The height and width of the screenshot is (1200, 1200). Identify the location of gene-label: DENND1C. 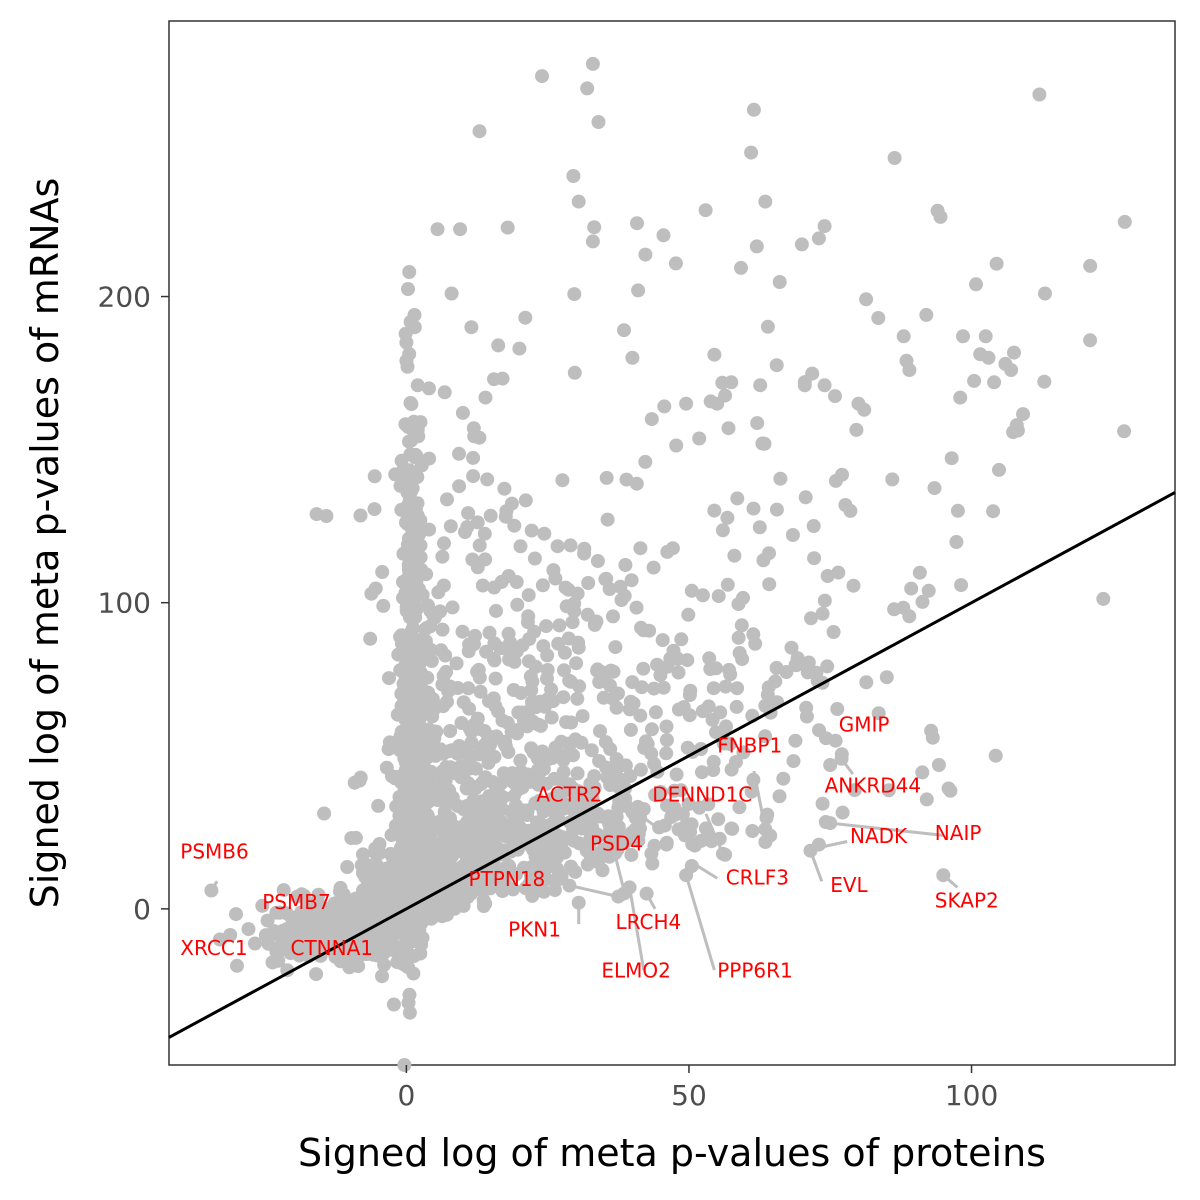
(702, 795).